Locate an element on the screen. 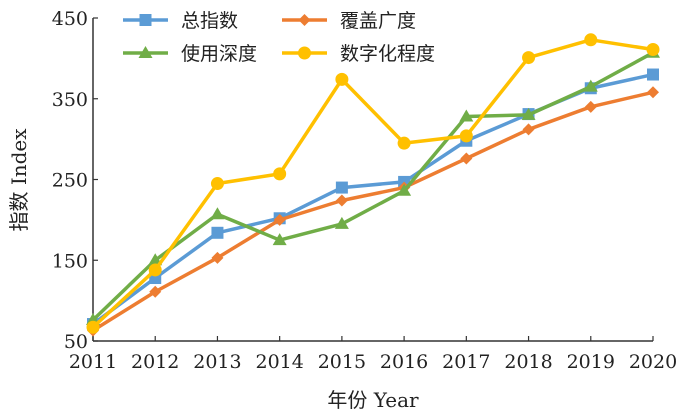  y-tick-label: 150 is located at coordinates (70, 261).